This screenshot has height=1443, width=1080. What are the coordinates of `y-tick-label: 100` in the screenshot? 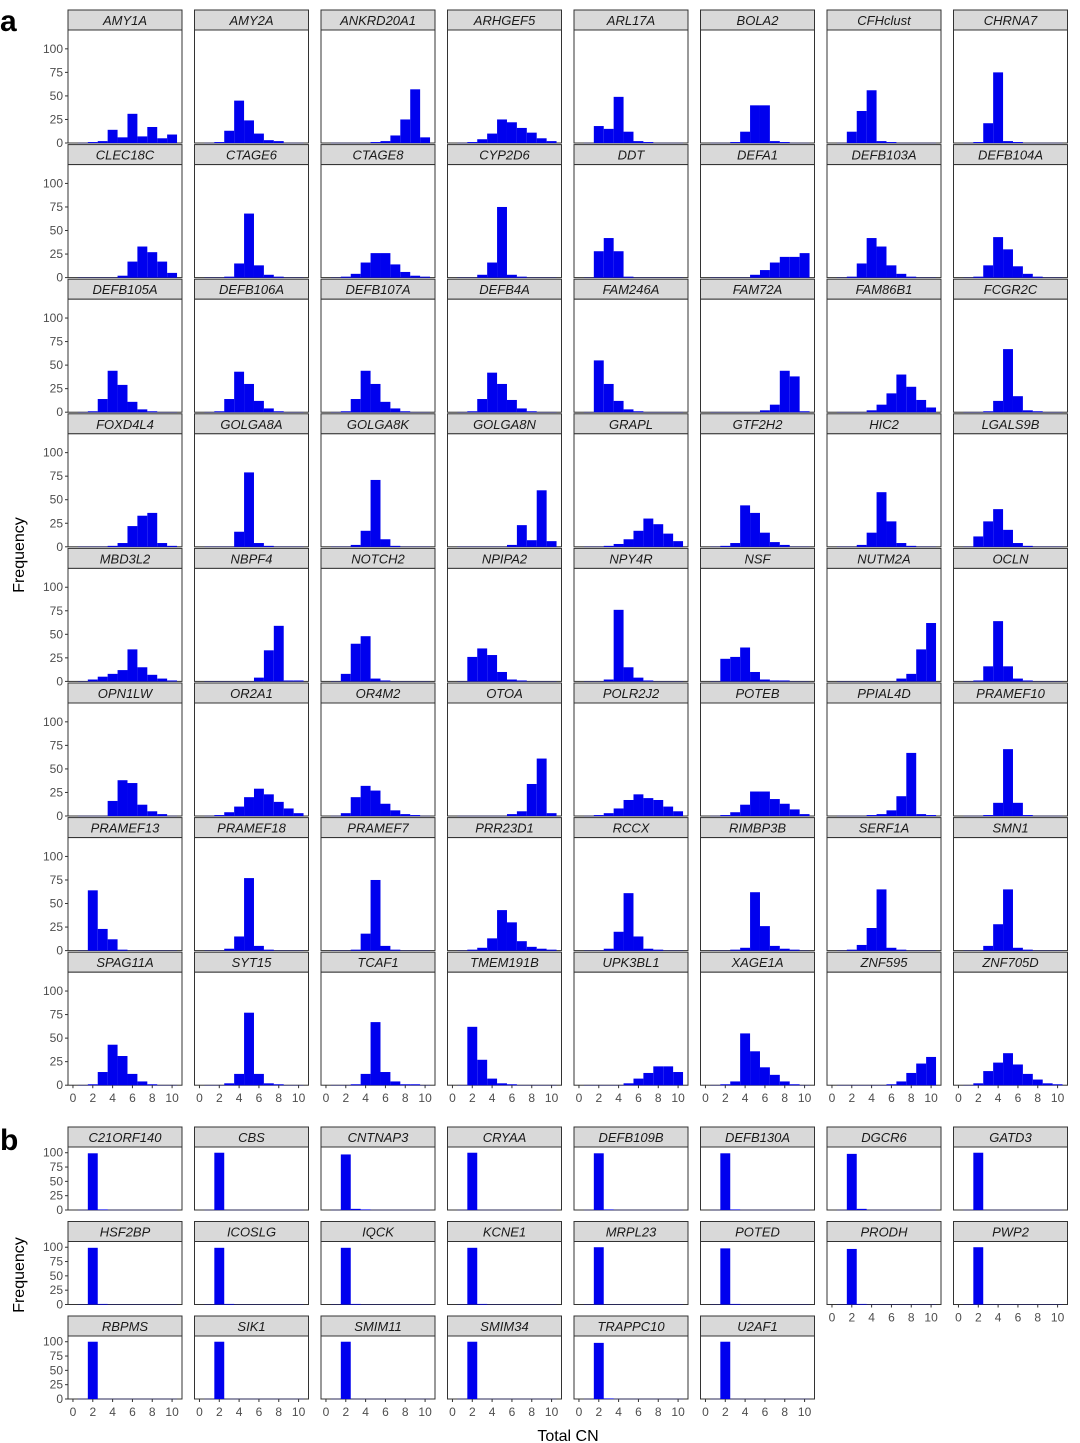 It's located at (53, 1342).